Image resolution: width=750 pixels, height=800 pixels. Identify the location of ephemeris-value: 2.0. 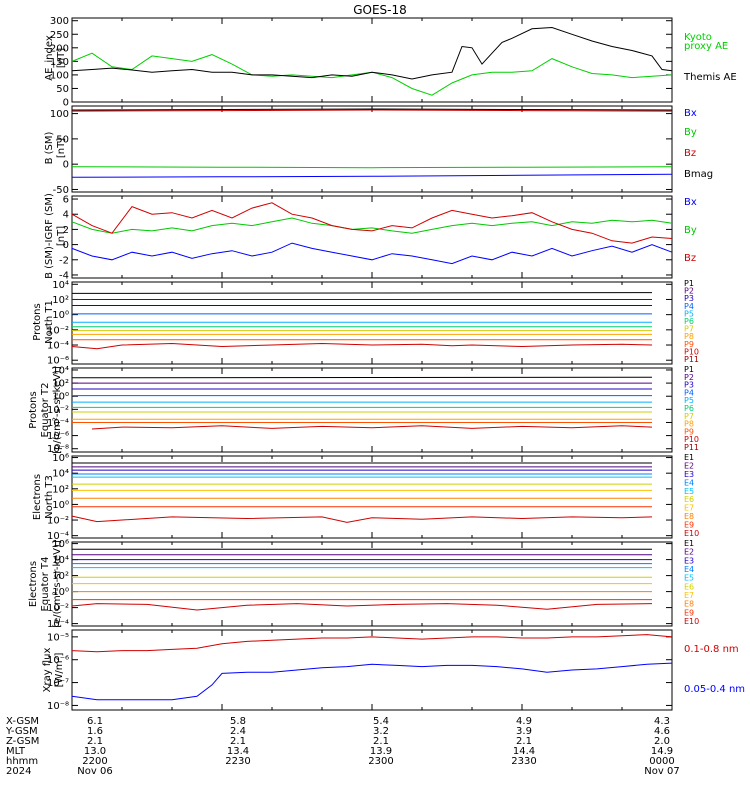
(662, 741).